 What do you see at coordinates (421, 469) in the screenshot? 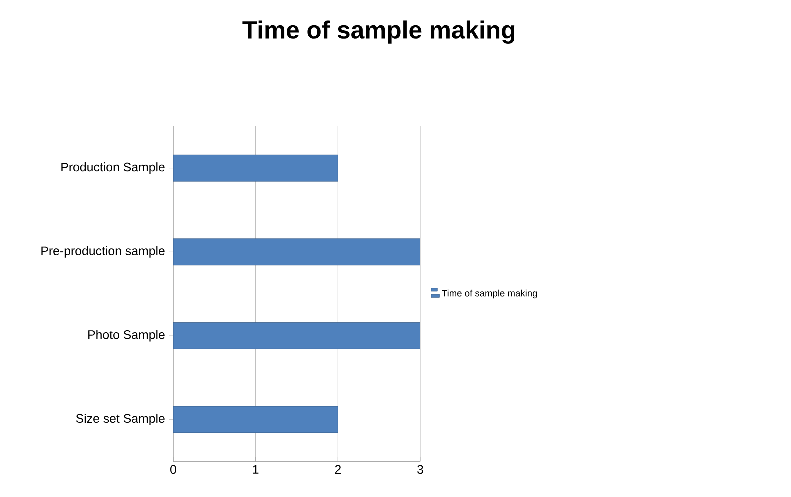
I see `x-tick-label: 3` at bounding box center [421, 469].